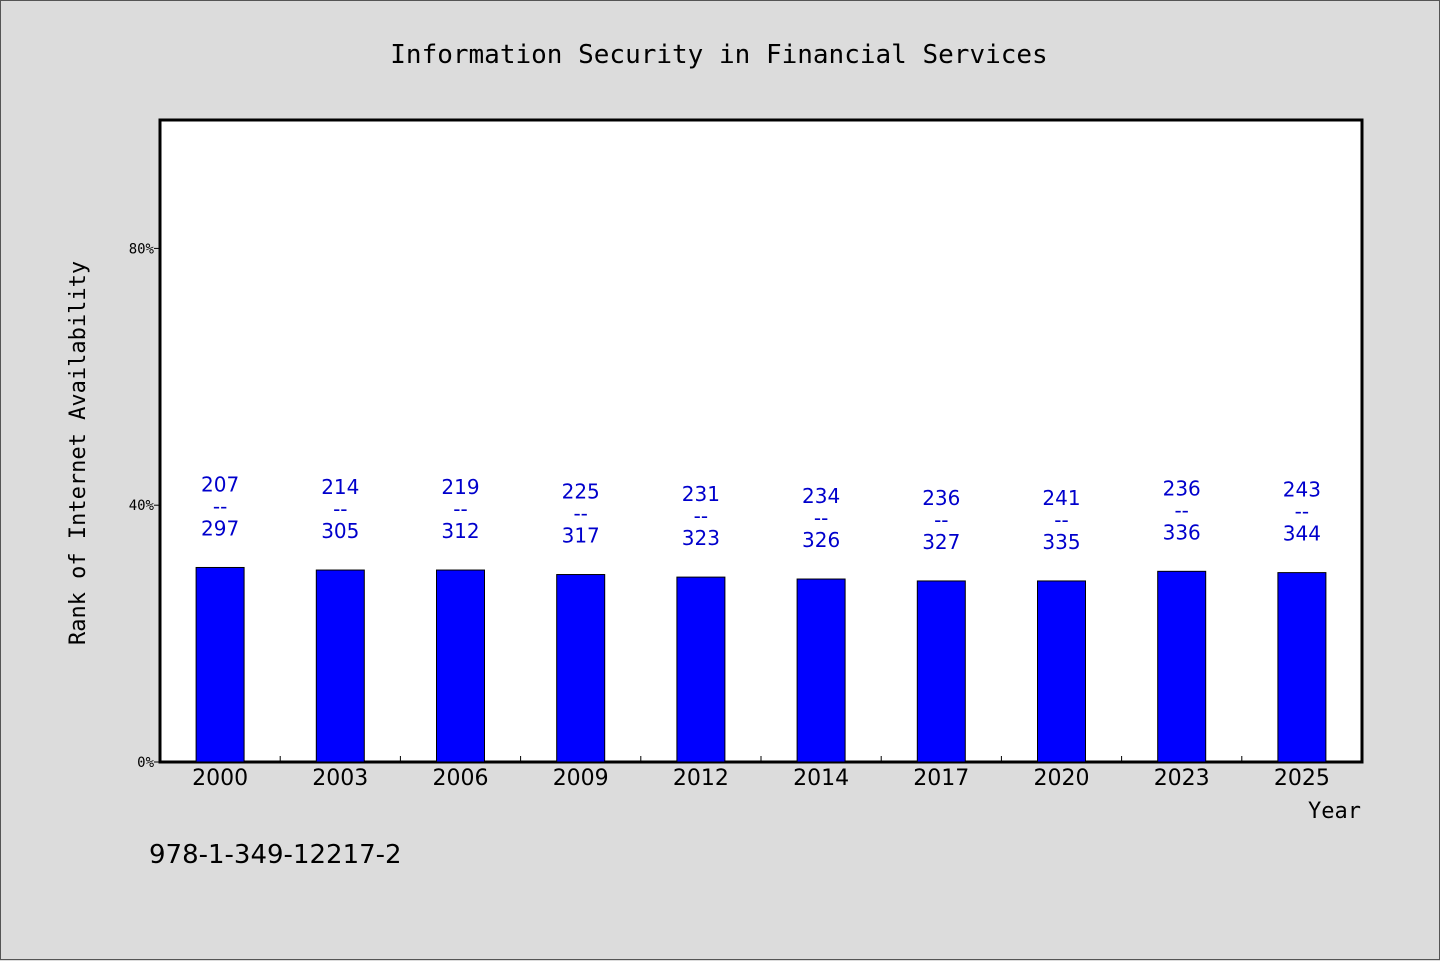  I want to click on data-label-top: 241, so click(1061, 498).